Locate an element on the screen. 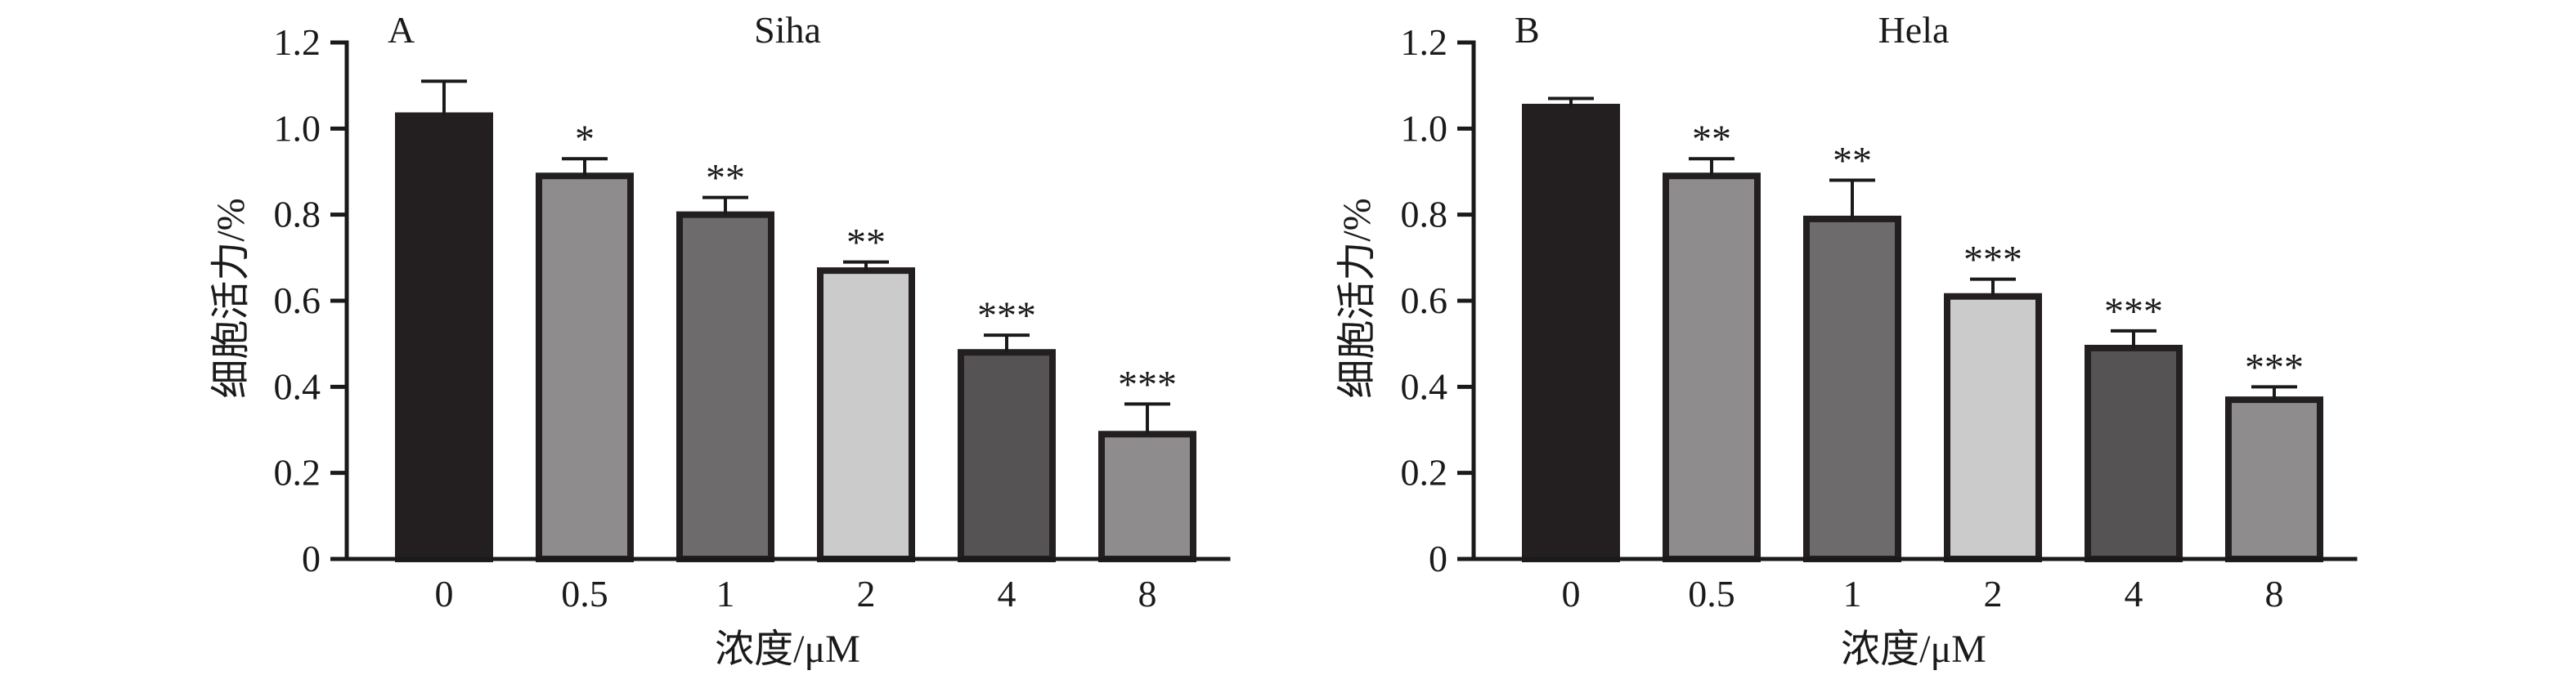 The image size is (2576, 684). panel-letter: B is located at coordinates (1528, 30).